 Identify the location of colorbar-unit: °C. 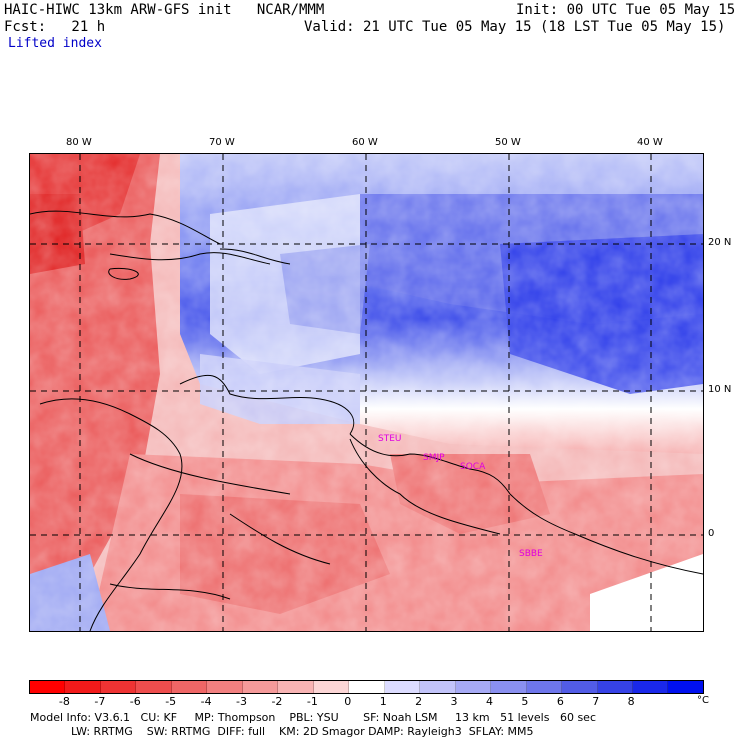
(703, 700).